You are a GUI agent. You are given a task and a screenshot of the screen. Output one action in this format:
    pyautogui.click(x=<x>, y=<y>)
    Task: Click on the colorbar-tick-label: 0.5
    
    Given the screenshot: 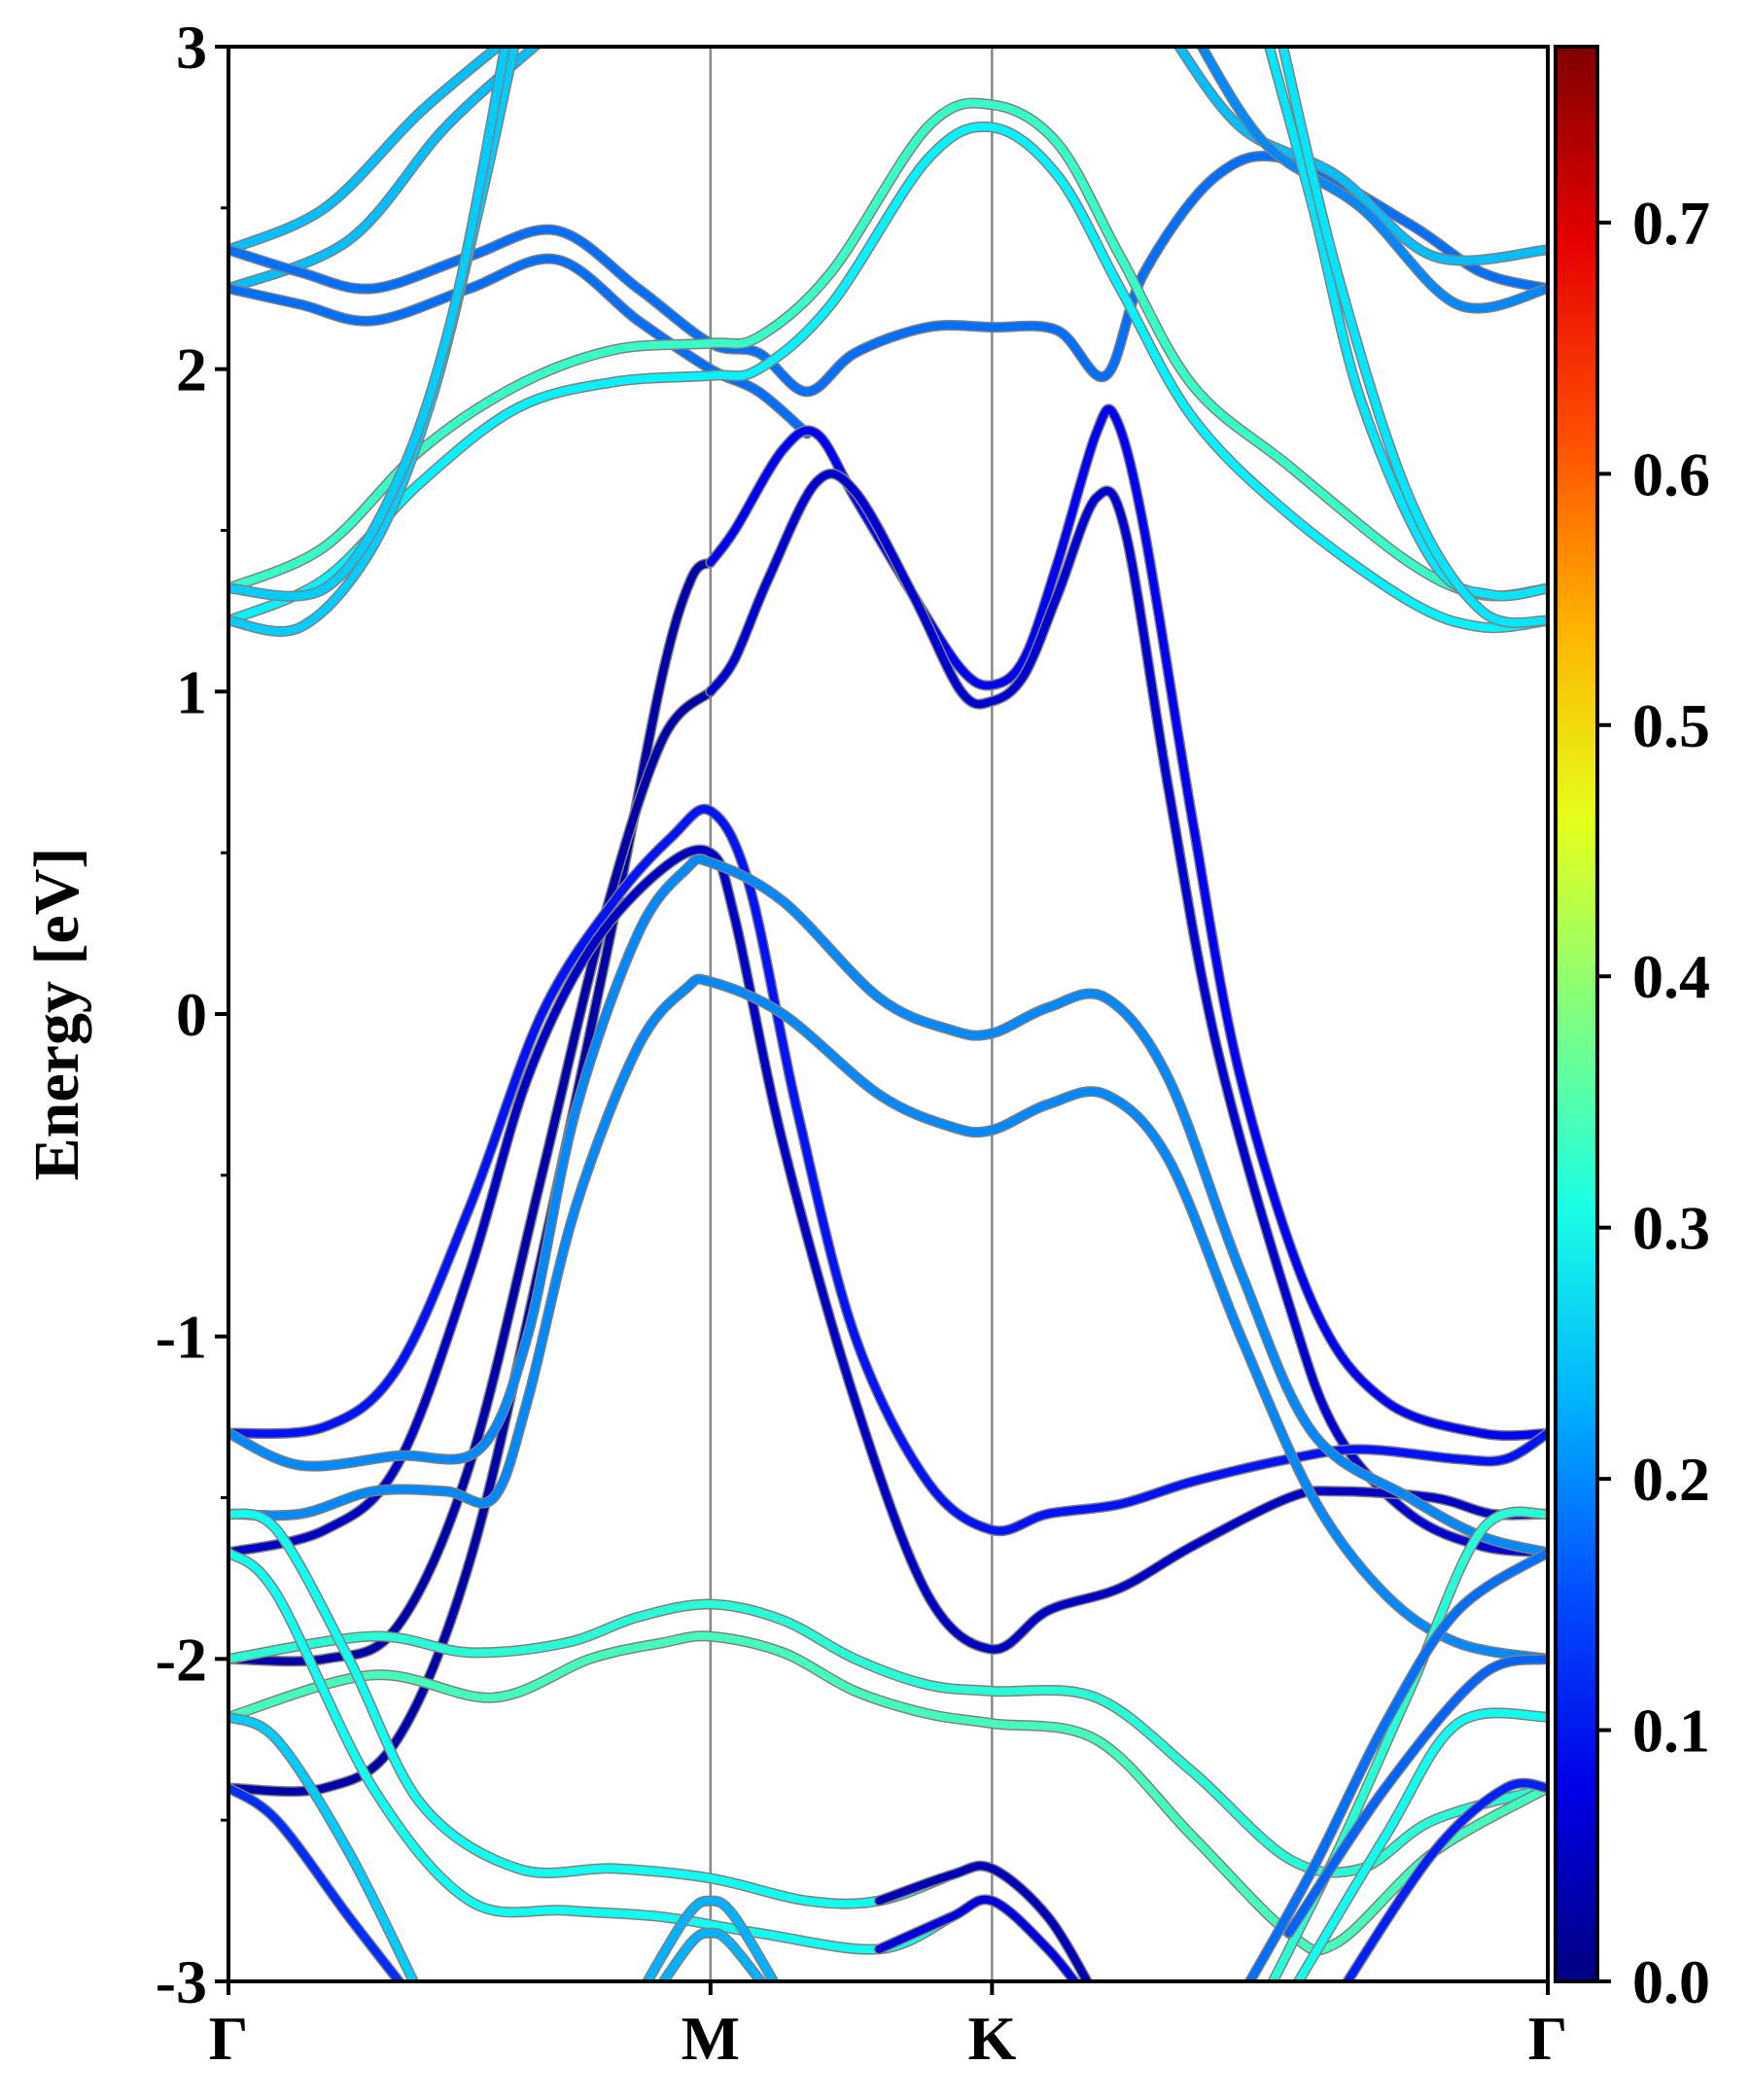 What is the action you would take?
    pyautogui.click(x=1671, y=725)
    